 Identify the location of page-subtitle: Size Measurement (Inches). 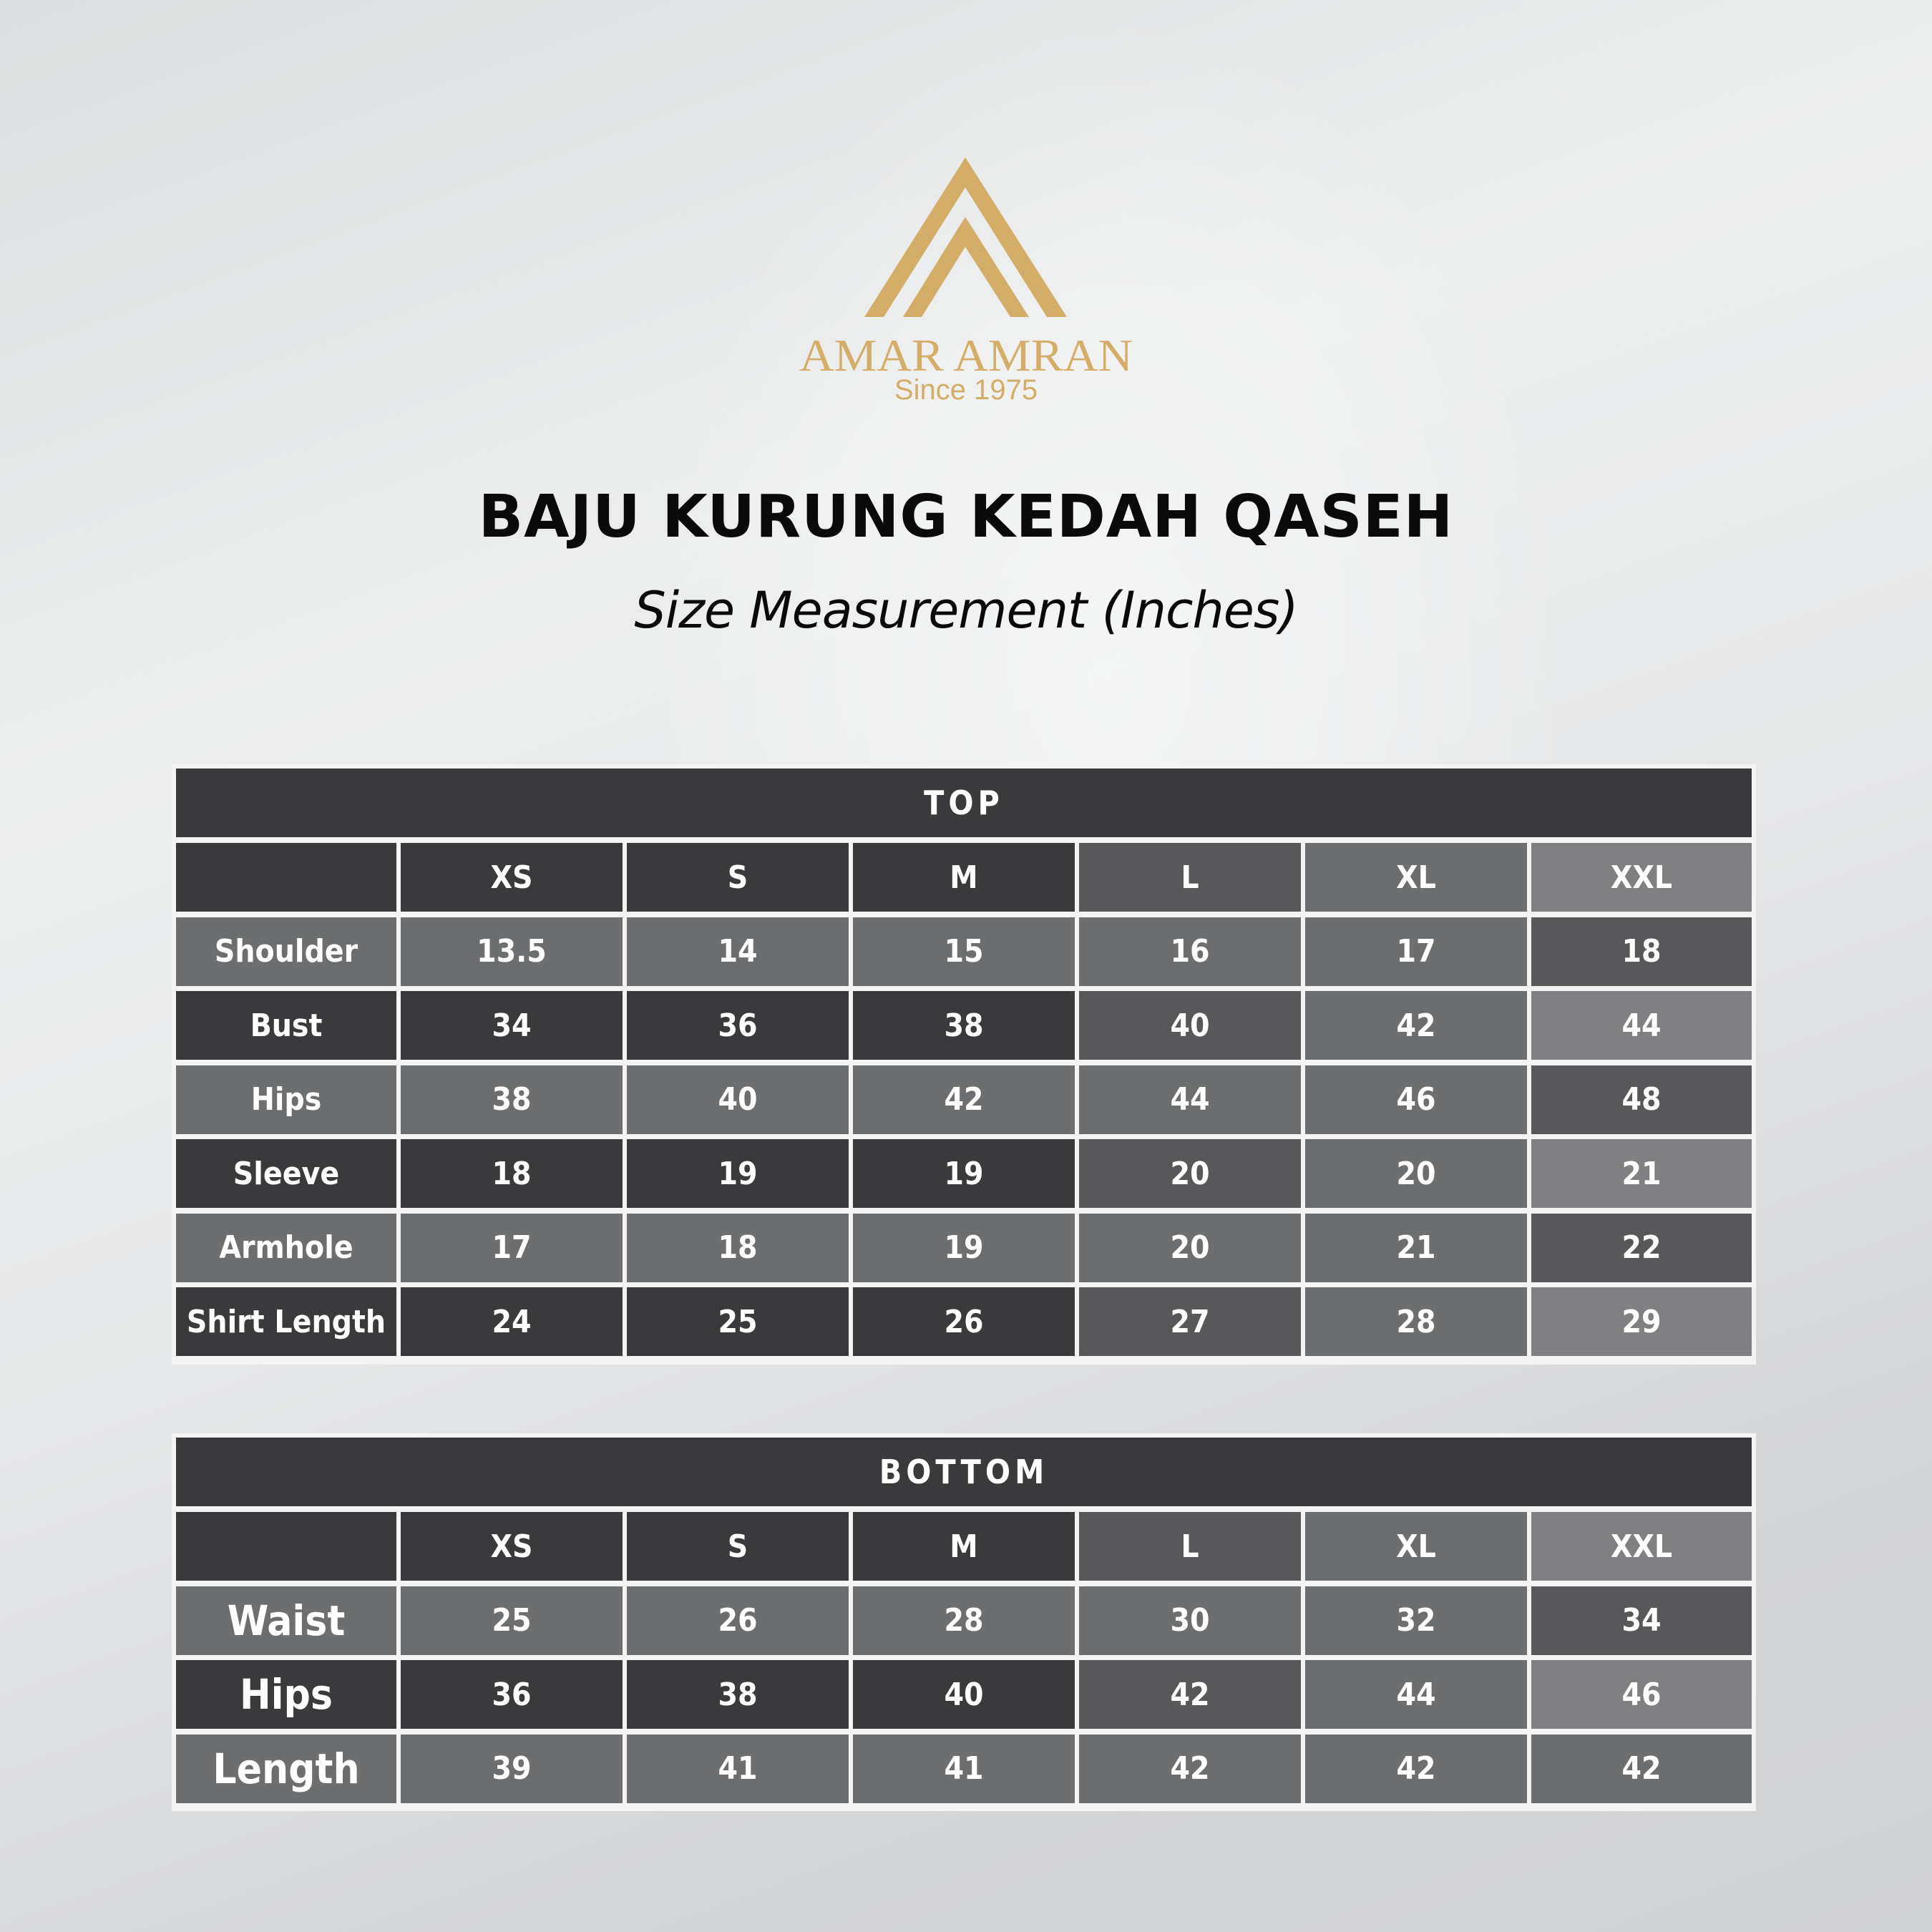
(966, 610).